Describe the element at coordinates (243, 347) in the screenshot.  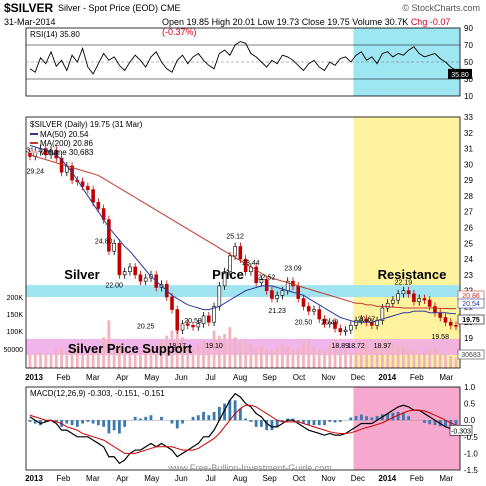
I see `support-band` at that location.